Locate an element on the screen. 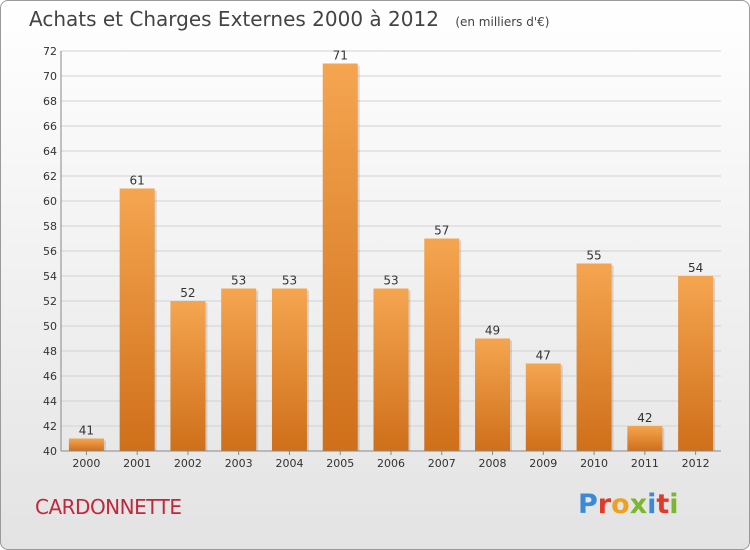 The width and height of the screenshot is (750, 550). logo-letter: r is located at coordinates (604, 504).